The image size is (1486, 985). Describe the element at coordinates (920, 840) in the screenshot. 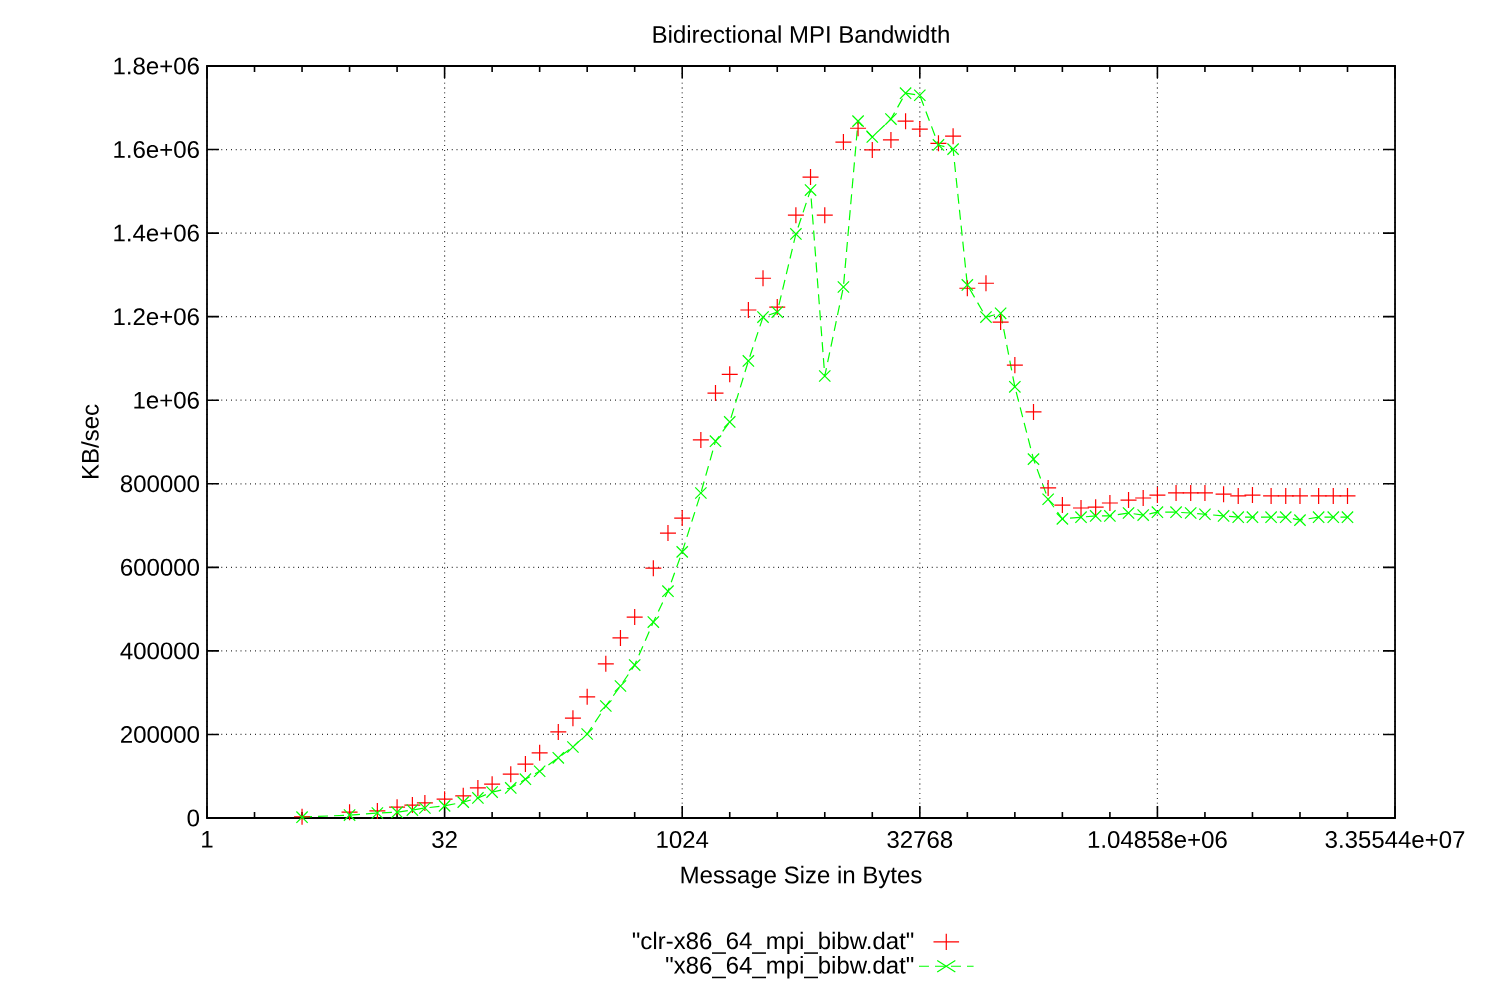

I see `x-tick-label: 32768` at that location.